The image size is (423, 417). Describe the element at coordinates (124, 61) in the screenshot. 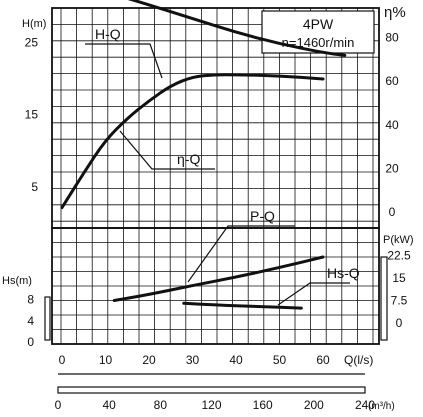

I see `hq-leader-line` at that location.